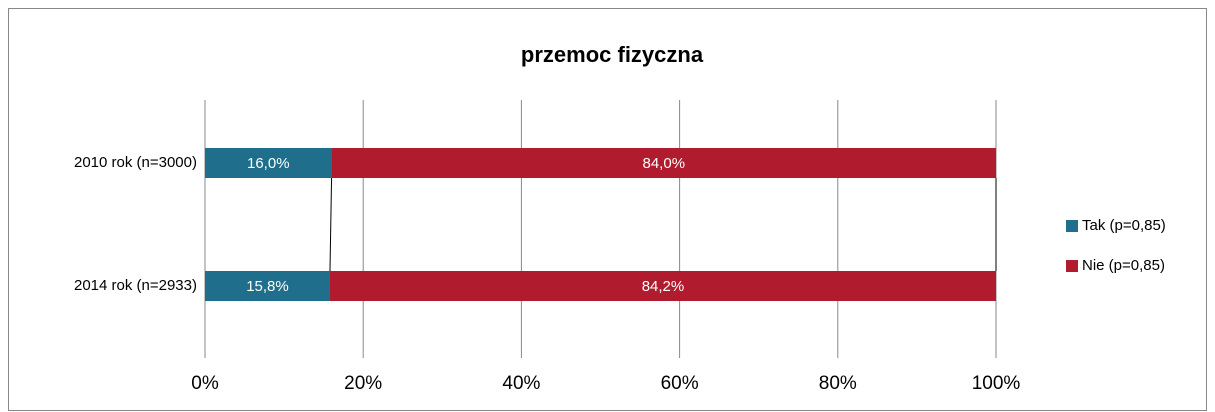 This screenshot has width=1215, height=412. Describe the element at coordinates (363, 383) in the screenshot. I see `x-tick-label: 20%` at that location.